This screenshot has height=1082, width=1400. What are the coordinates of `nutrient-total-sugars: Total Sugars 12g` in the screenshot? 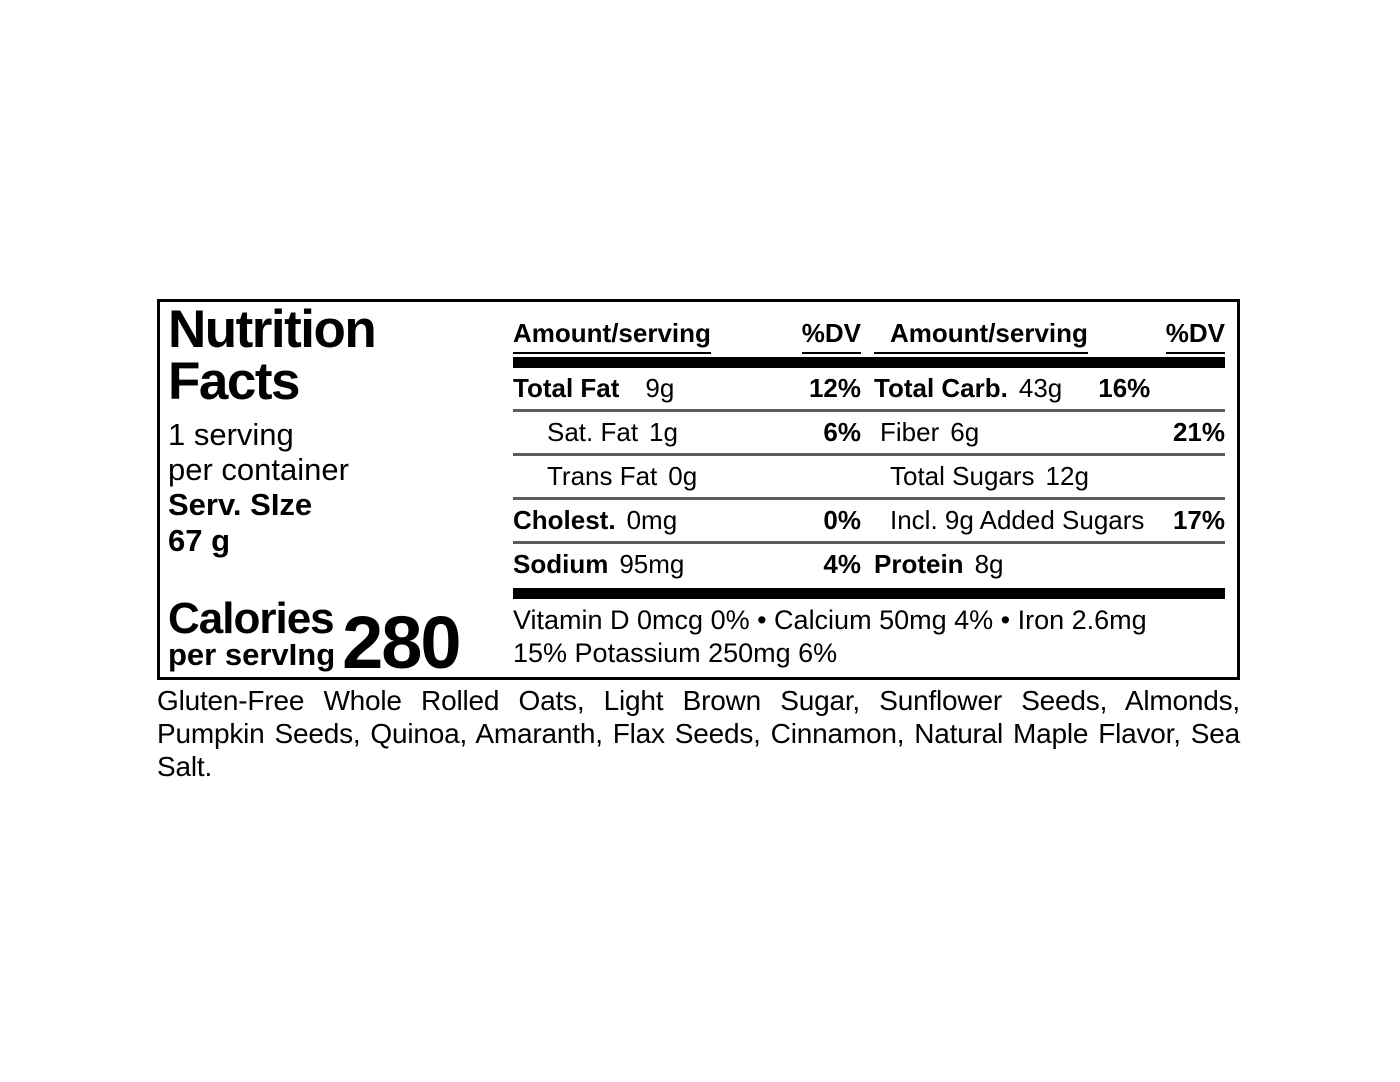 It's located at (1049, 476).